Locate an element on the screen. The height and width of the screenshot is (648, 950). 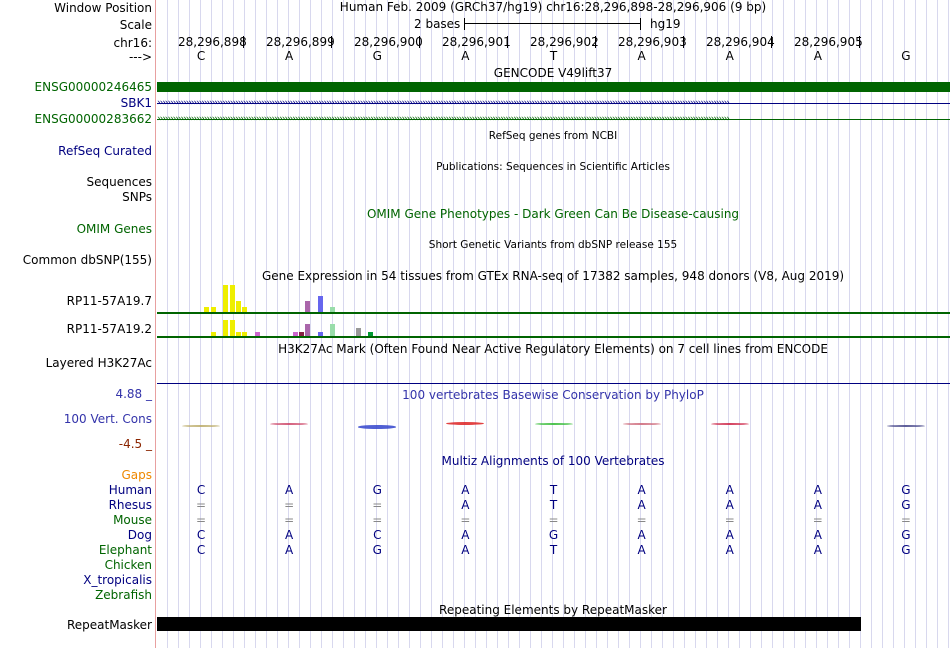
track-label-ensg00000283662: ENSG00000283662 is located at coordinates (93, 119).